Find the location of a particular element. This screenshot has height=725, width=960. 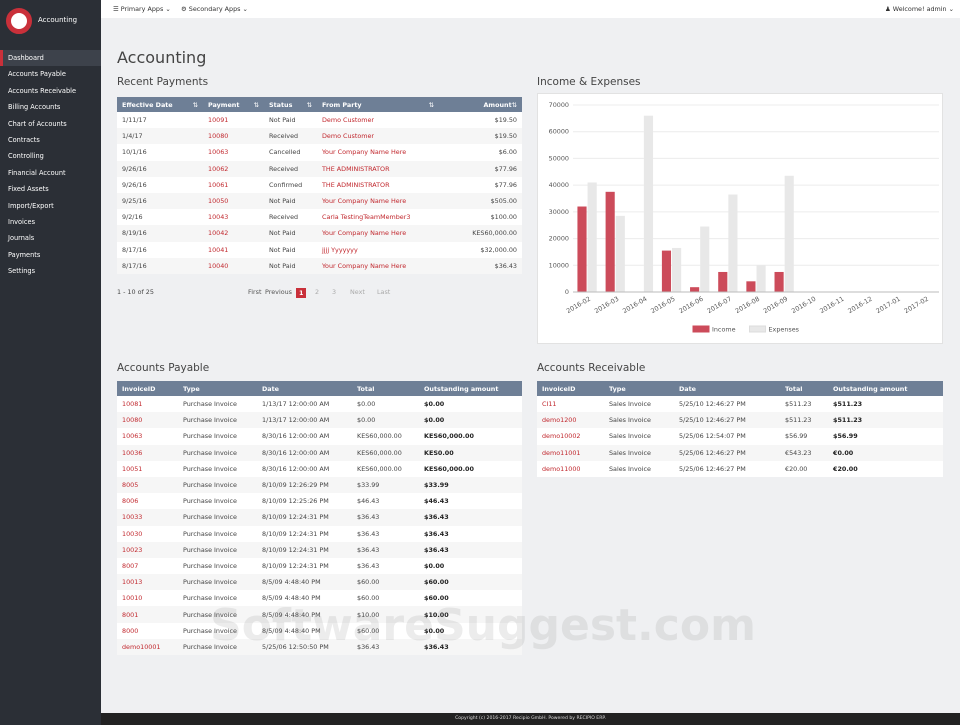

menu-item: Invoices is located at coordinates (22, 222).